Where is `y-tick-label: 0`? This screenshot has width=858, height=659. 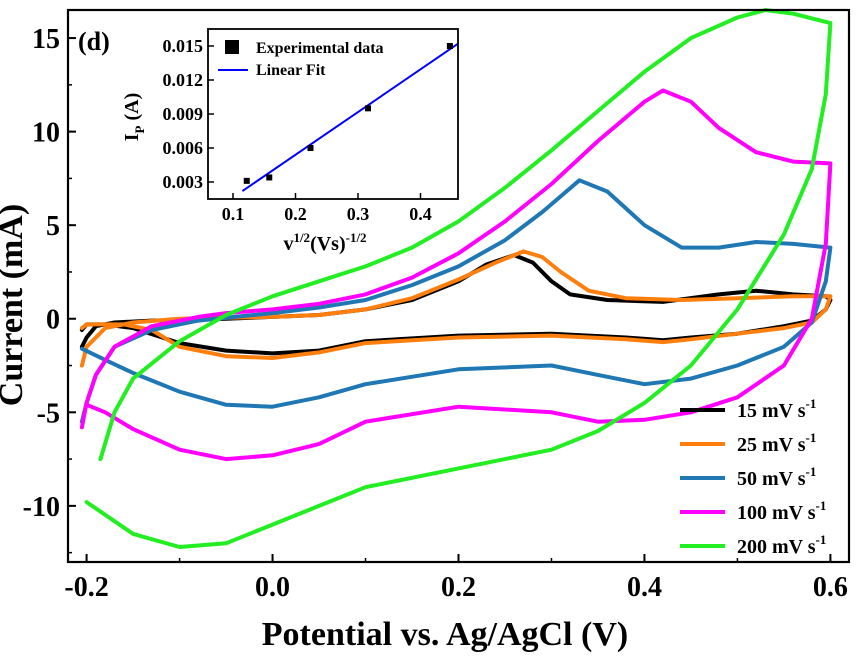 y-tick-label: 0 is located at coordinates (53, 320).